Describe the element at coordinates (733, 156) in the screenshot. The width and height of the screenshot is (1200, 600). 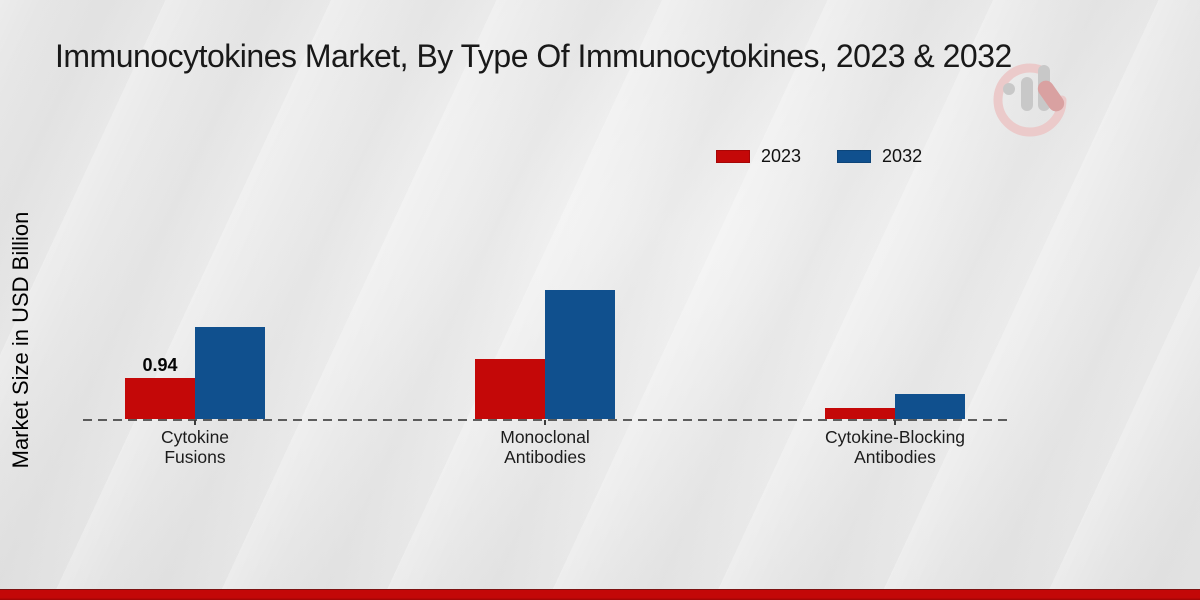
I see `legend-swatch-2023` at that location.